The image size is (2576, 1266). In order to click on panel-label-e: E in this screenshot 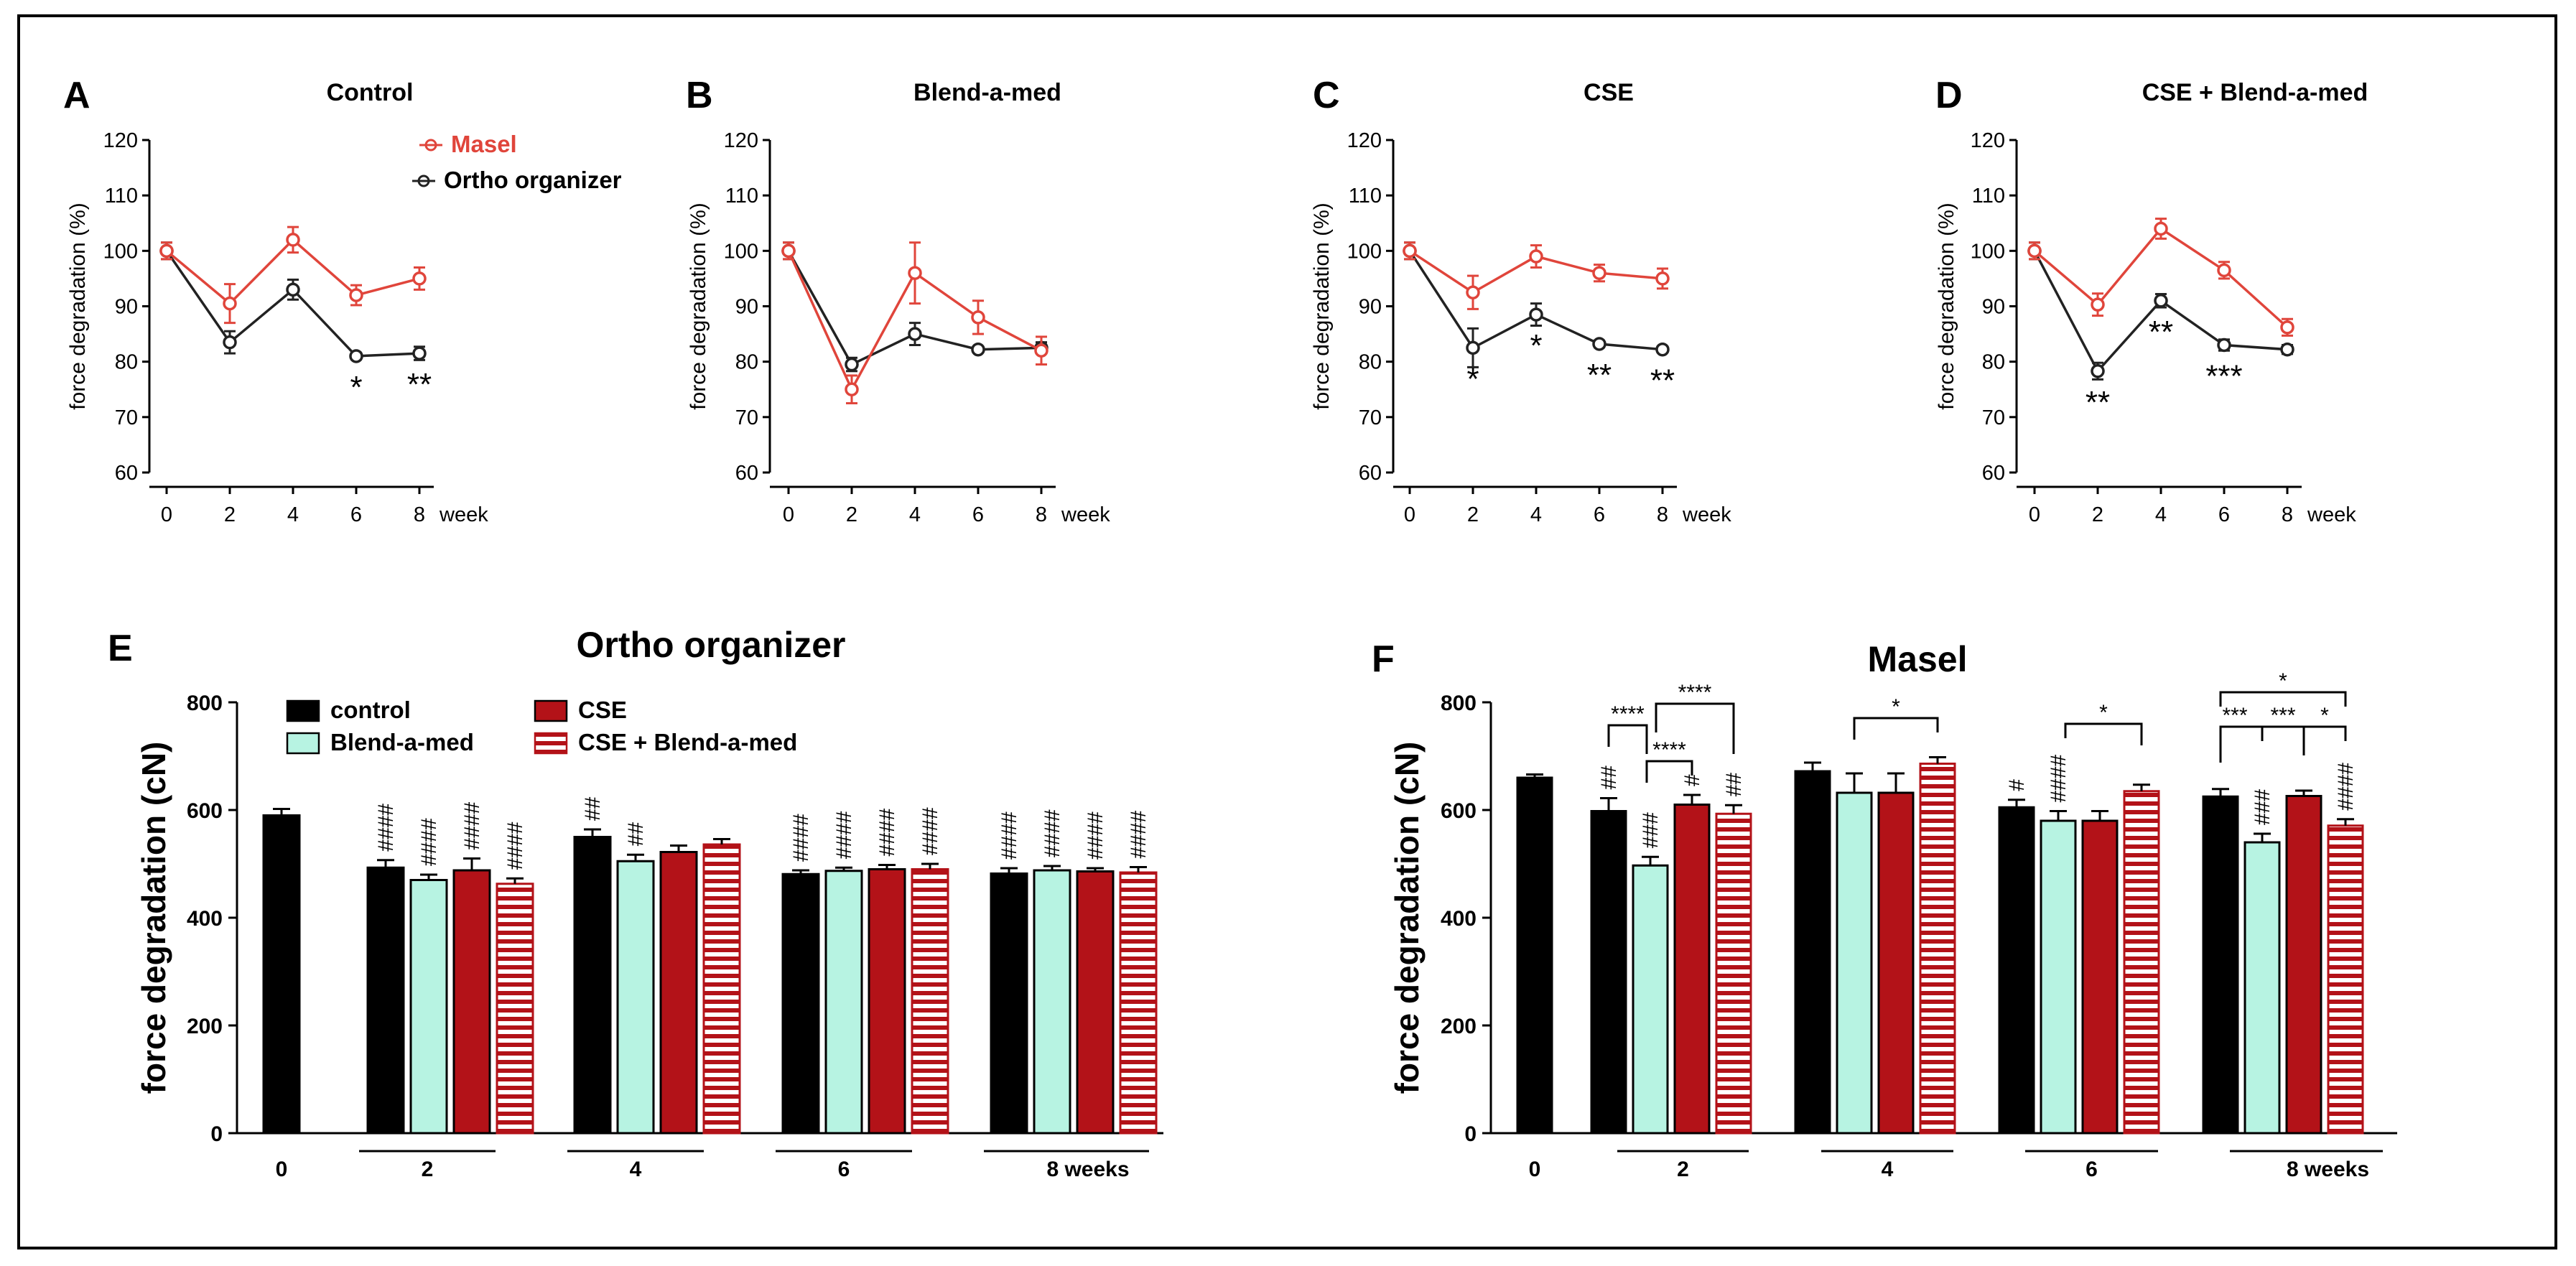, I will do `click(120, 648)`.